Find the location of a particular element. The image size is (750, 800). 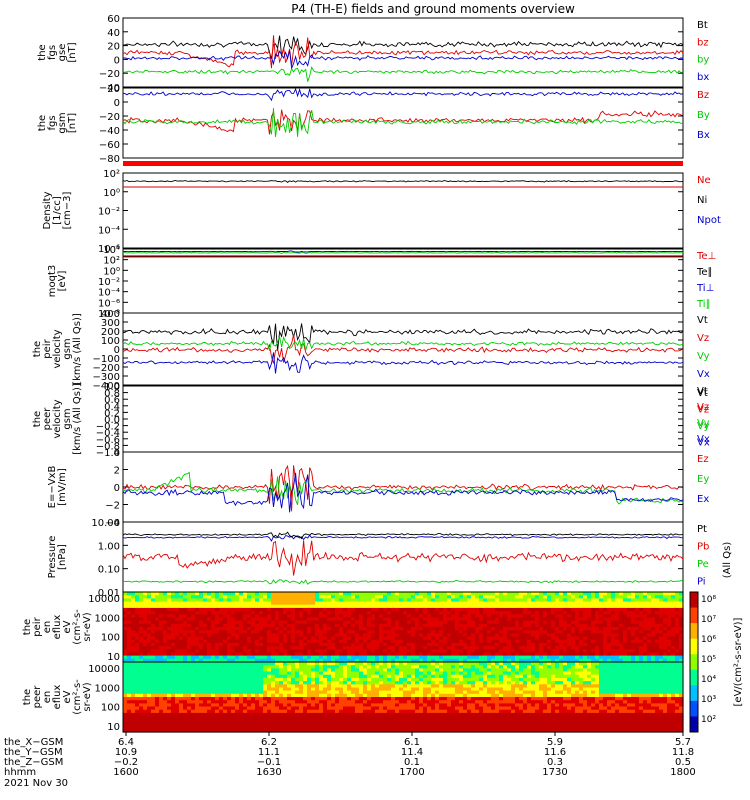

y-tick-label: 10000 is located at coordinates (104, 599).